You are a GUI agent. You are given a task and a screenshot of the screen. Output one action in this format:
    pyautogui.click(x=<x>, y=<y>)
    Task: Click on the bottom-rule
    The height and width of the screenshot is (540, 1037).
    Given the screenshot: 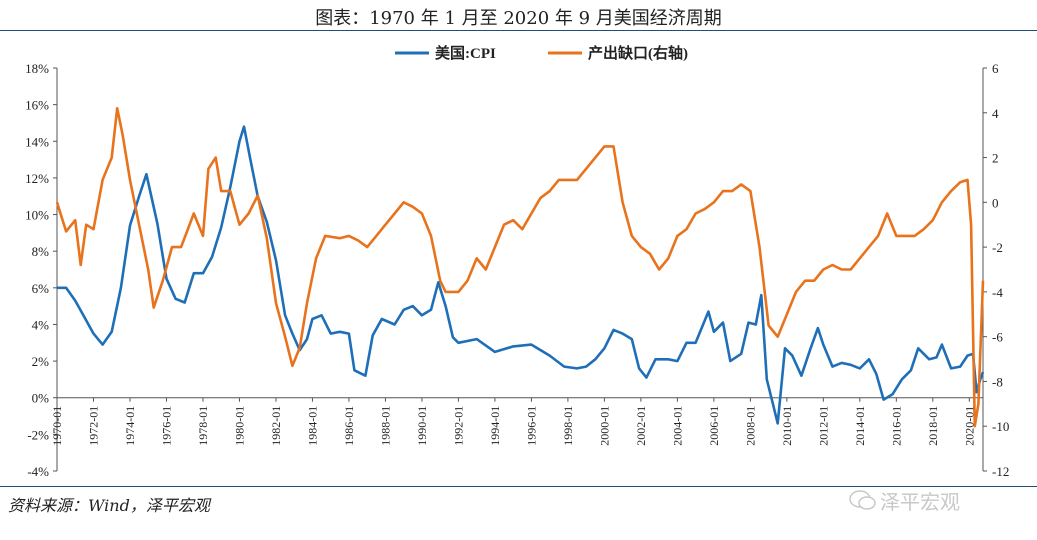 What is the action you would take?
    pyautogui.click(x=518, y=486)
    